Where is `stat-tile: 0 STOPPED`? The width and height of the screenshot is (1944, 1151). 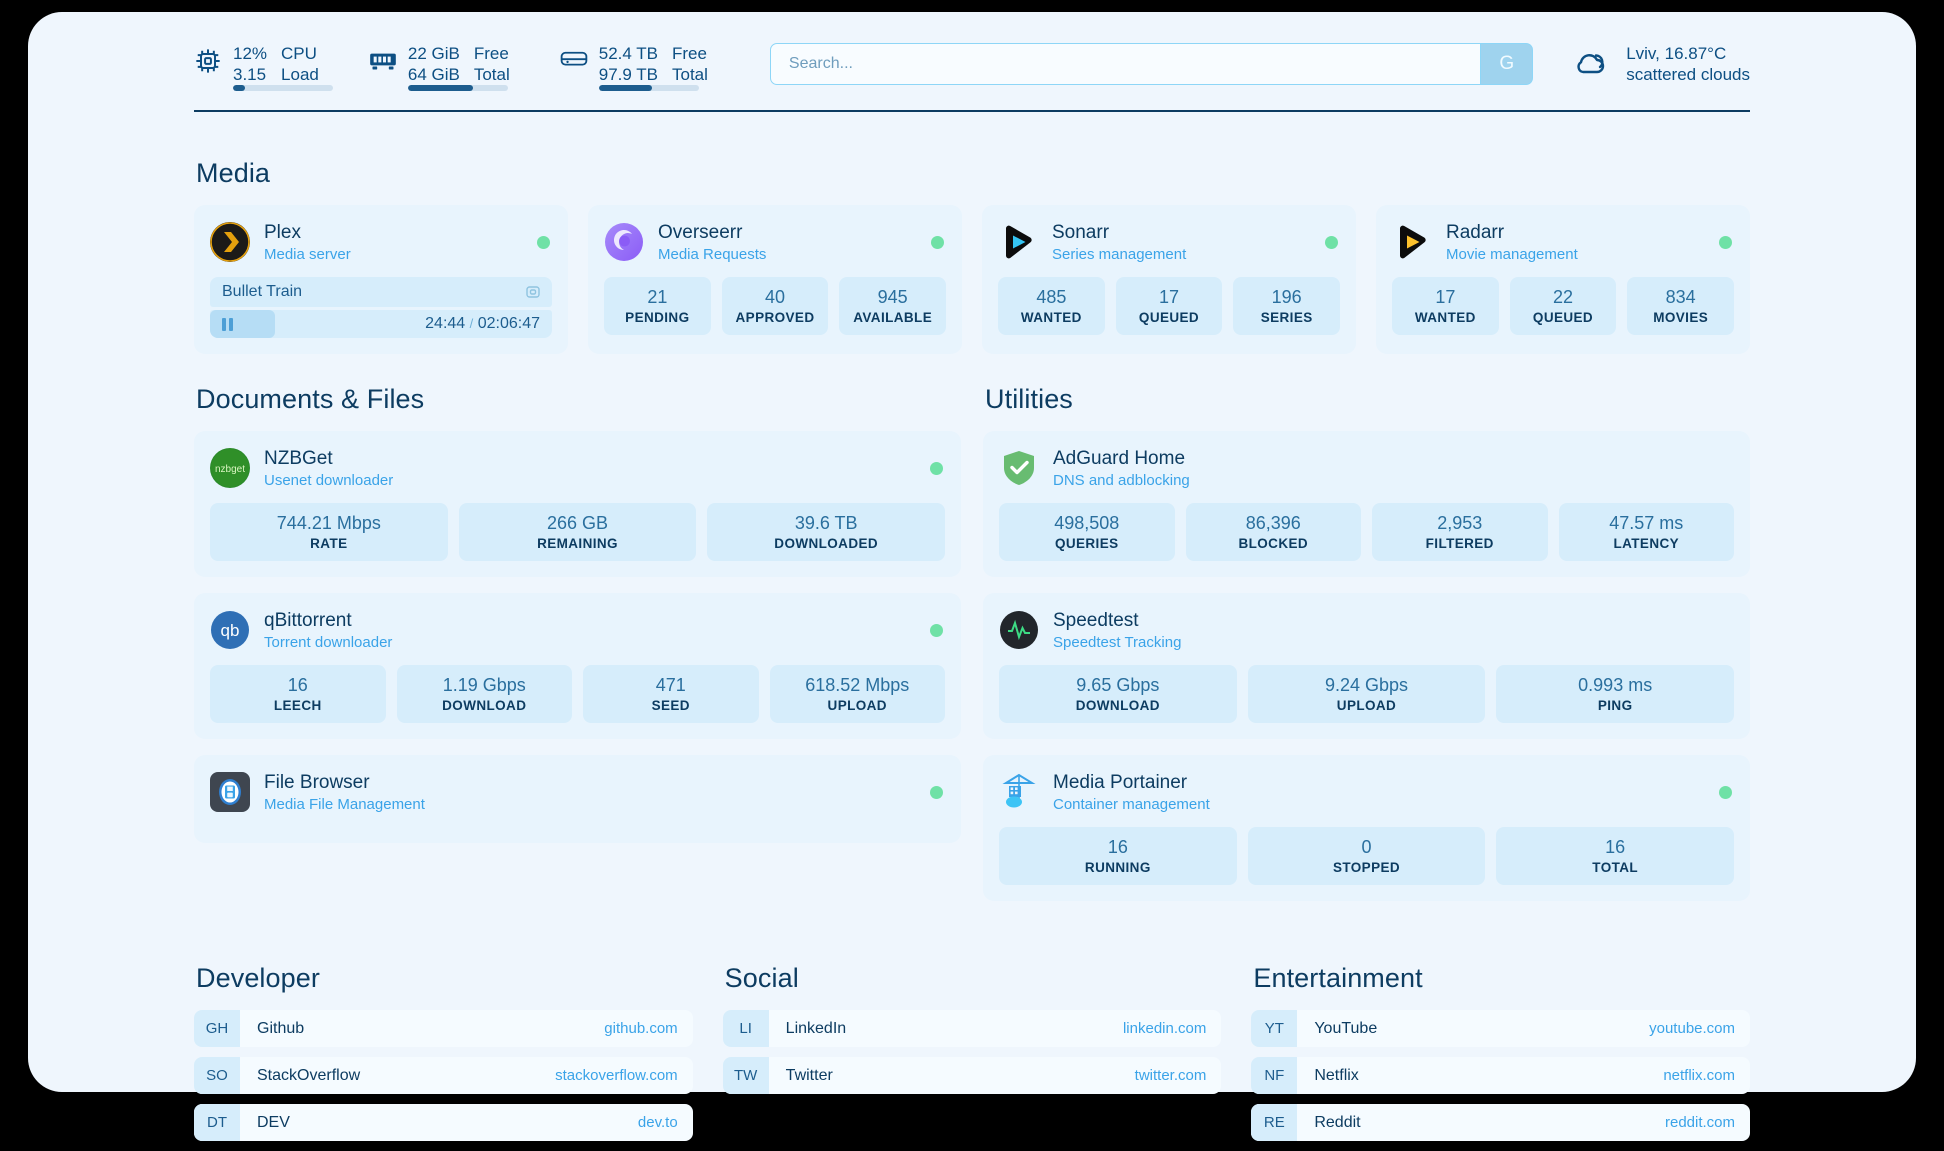 stat-tile: 0 STOPPED is located at coordinates (1366, 856).